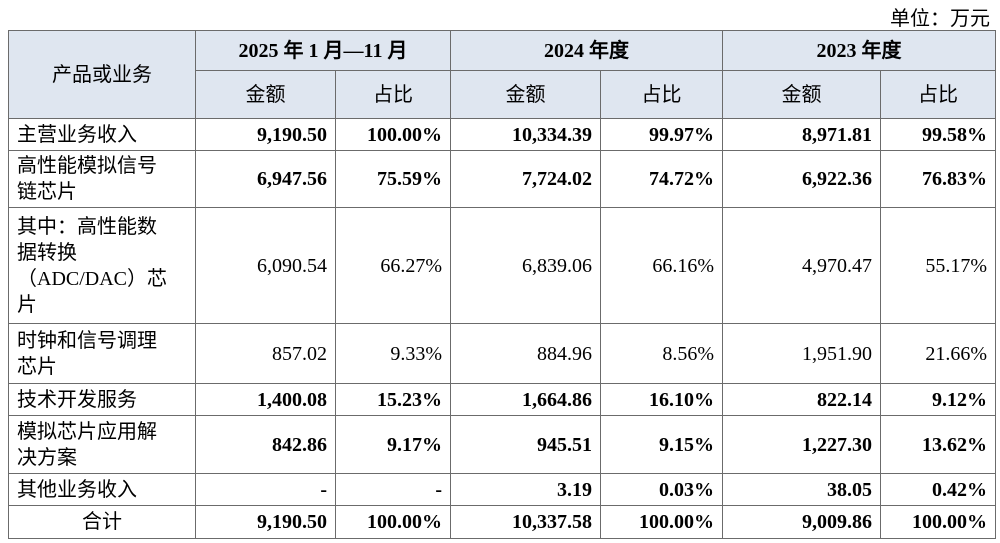  Describe the element at coordinates (661, 179) in the screenshot. I see `cell: 74.72%` at that location.